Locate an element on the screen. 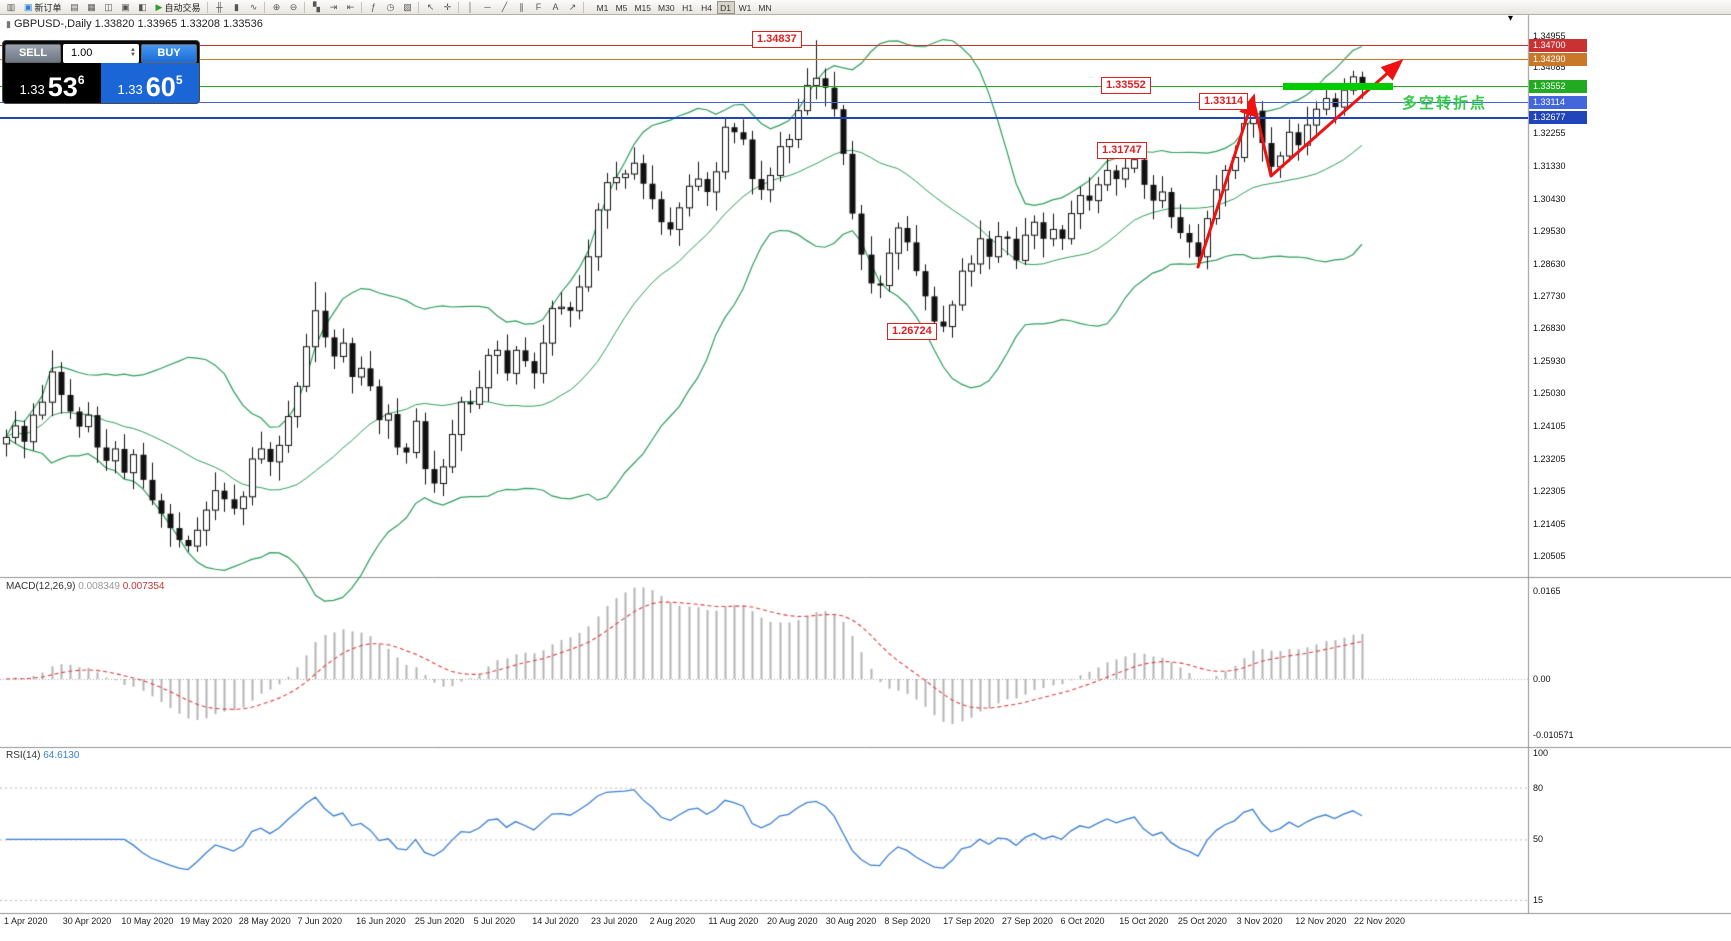 The image size is (1731, 941). chart-shift-marker: ▾ is located at coordinates (1511, 18).